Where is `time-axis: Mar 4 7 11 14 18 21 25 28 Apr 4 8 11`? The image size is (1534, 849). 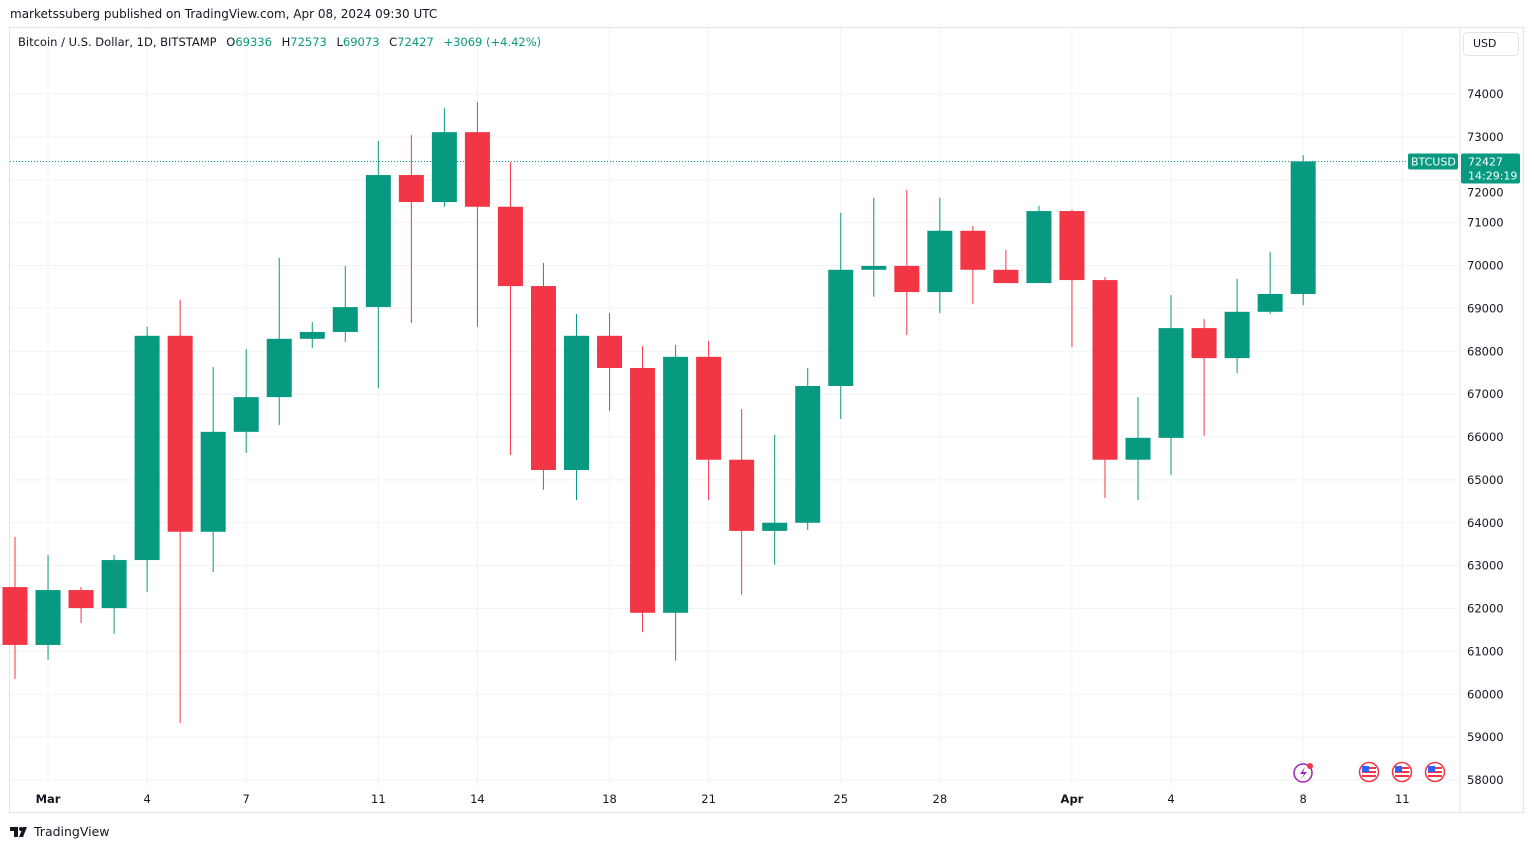
time-axis: Mar 4 7 11 14 18 21 25 28 Apr 4 8 11 is located at coordinates (723, 799).